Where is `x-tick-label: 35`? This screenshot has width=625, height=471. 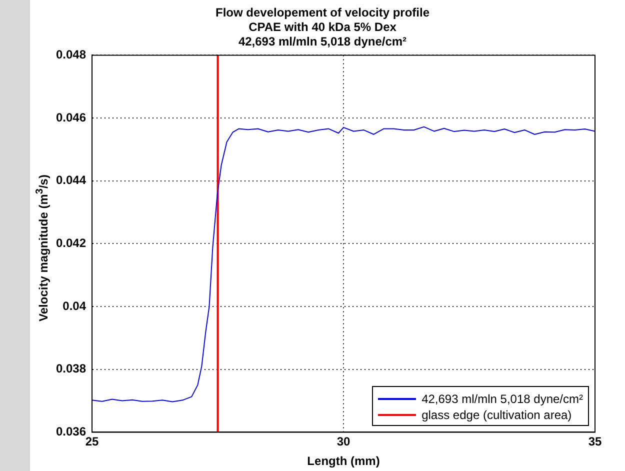
x-tick-label: 35 is located at coordinates (595, 441).